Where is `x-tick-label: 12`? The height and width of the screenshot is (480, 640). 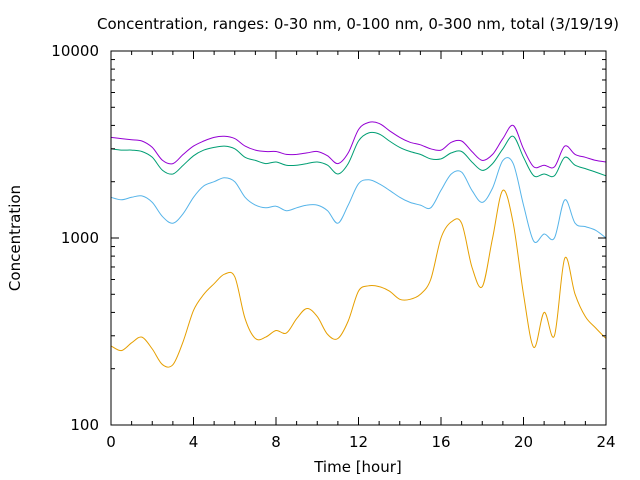 x-tick-label: 12 is located at coordinates (358, 442).